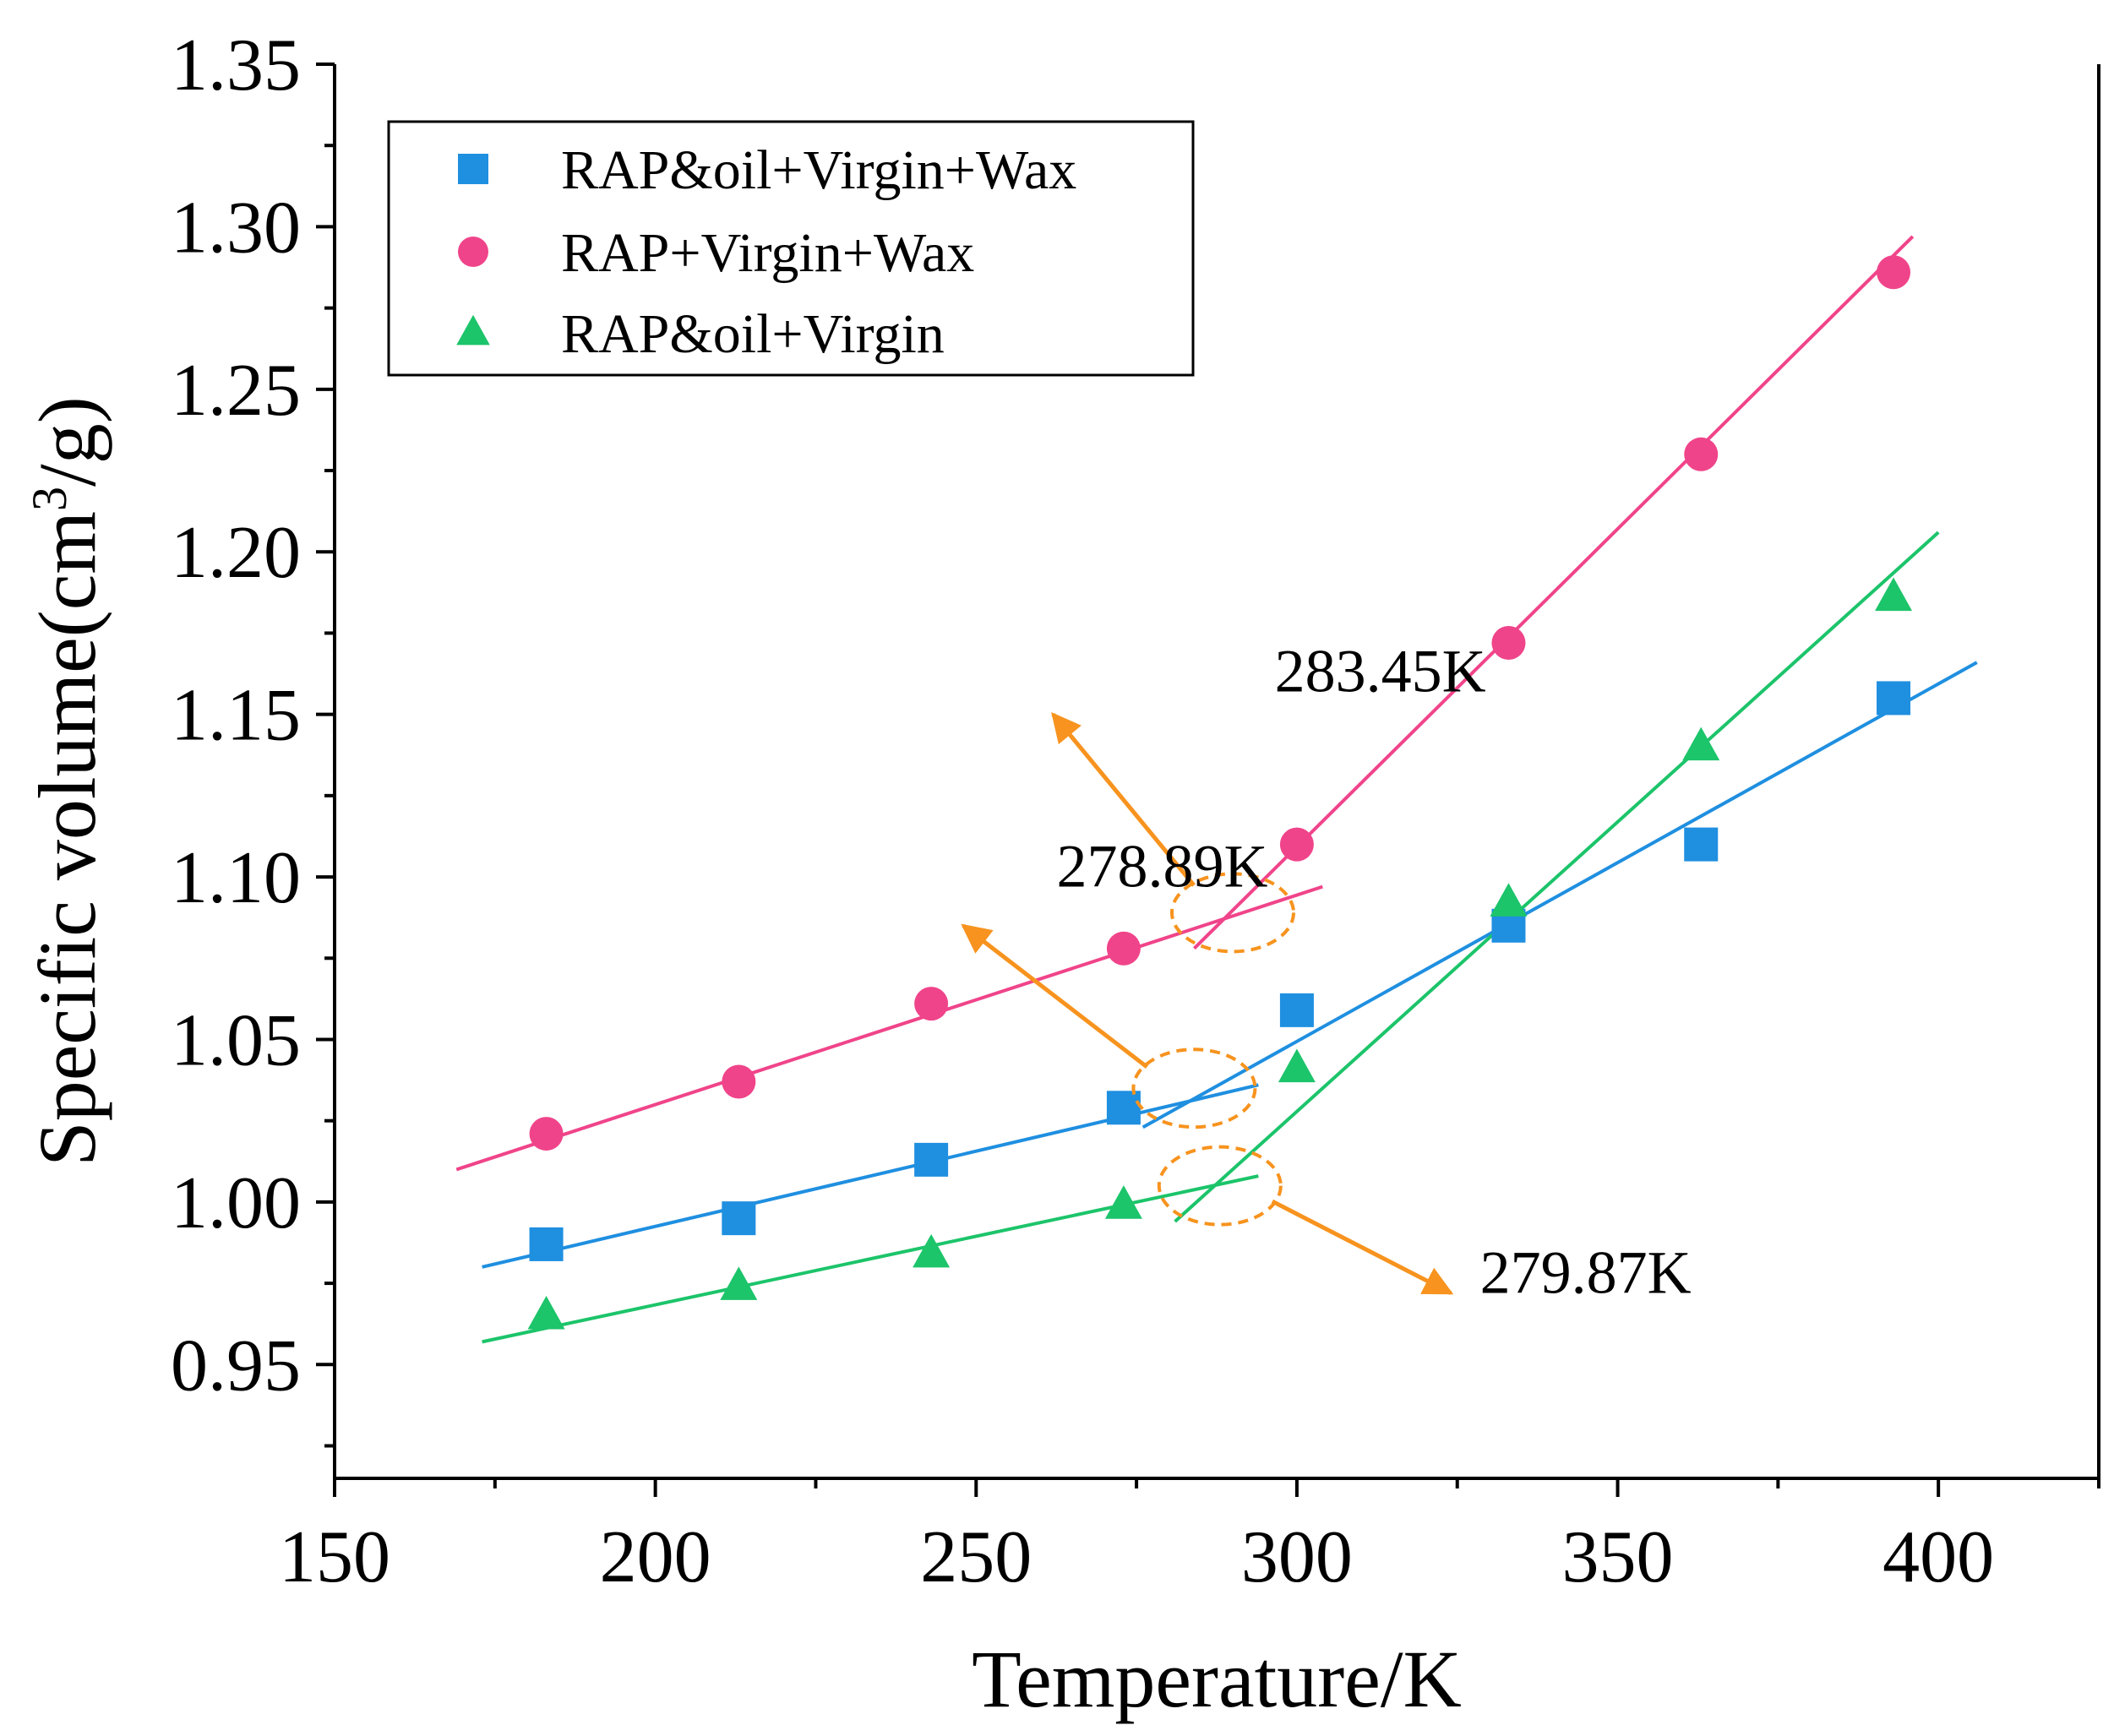  What do you see at coordinates (1380, 671) in the screenshot?
I see `annotation-label: 283.45K` at bounding box center [1380, 671].